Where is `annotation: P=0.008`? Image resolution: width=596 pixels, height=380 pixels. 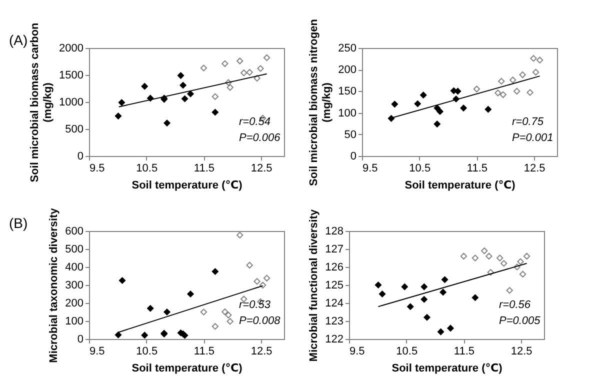 annotation: P=0.008 is located at coordinates (260, 321).